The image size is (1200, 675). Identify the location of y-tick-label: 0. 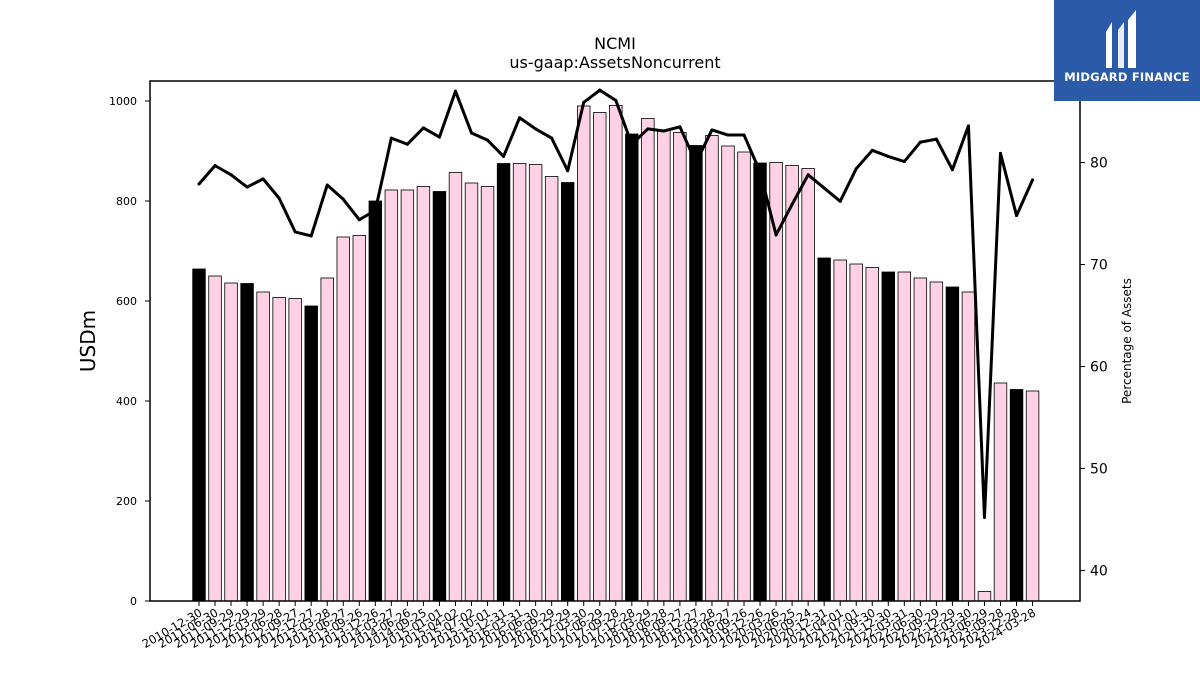
(133, 601).